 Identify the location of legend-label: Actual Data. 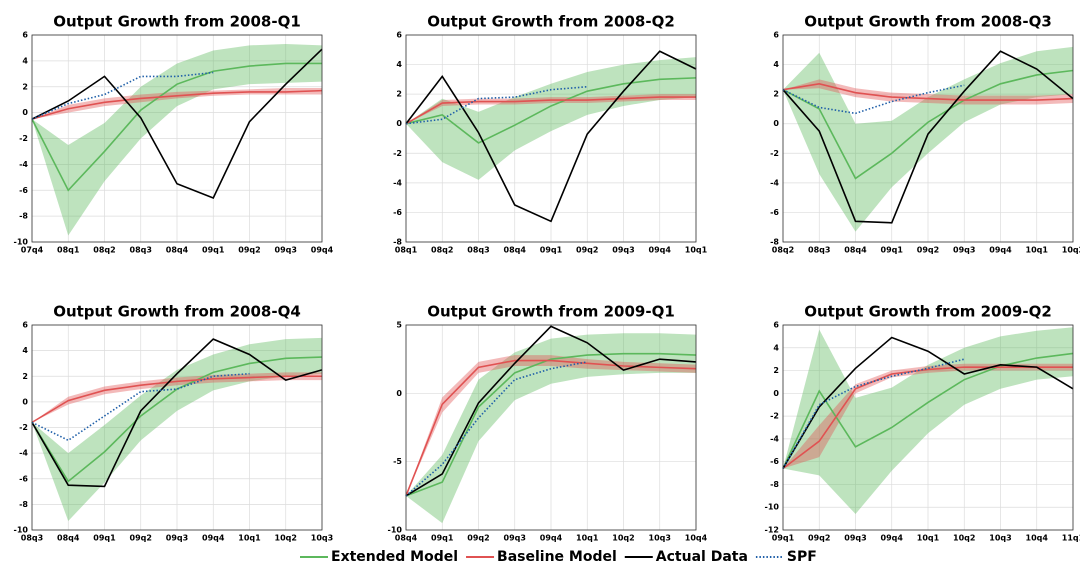
(702, 557).